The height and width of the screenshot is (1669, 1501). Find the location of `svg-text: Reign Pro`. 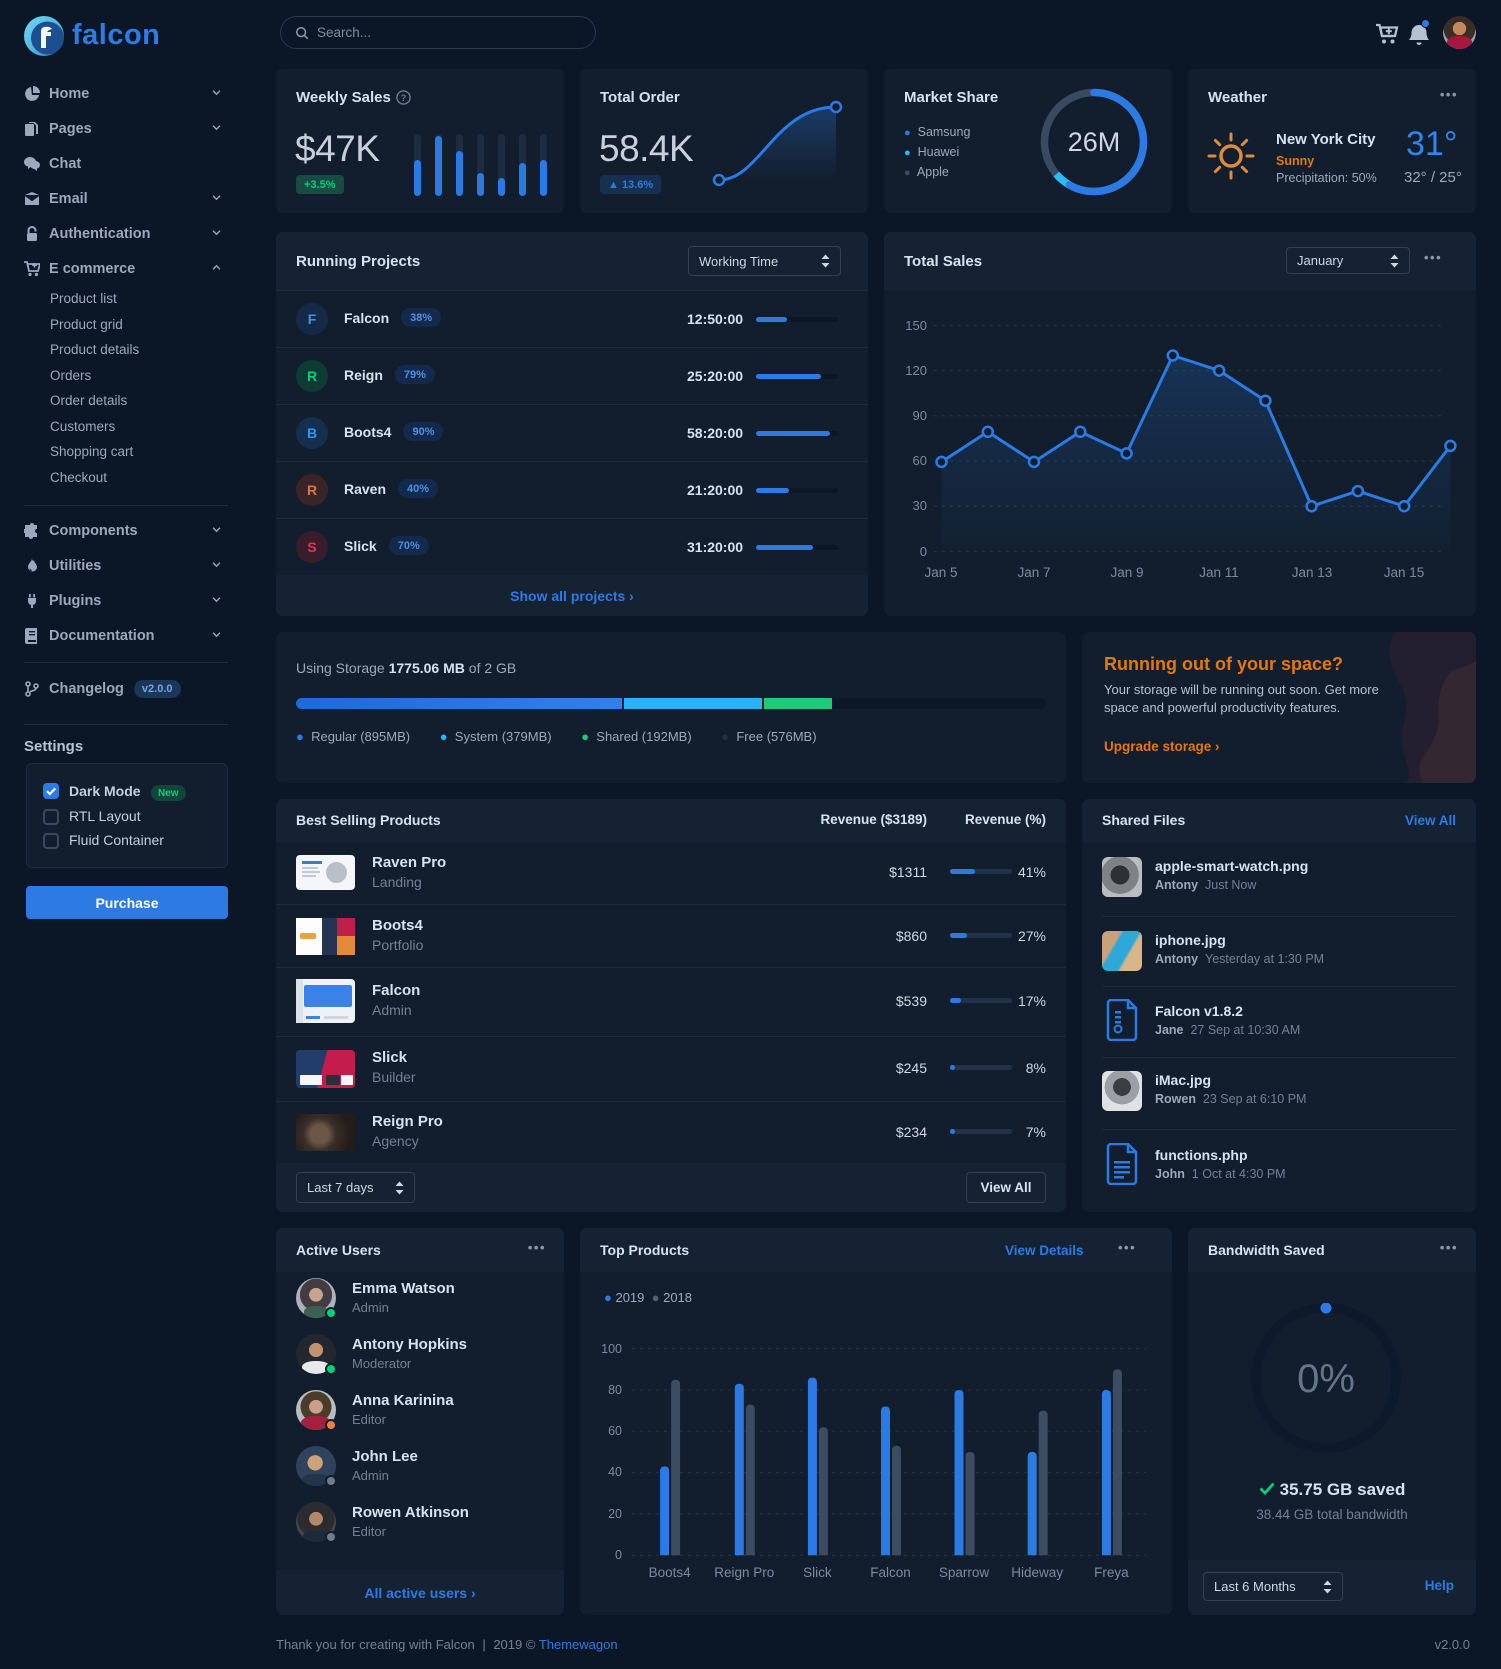

svg-text: Reign Pro is located at coordinates (744, 1572).